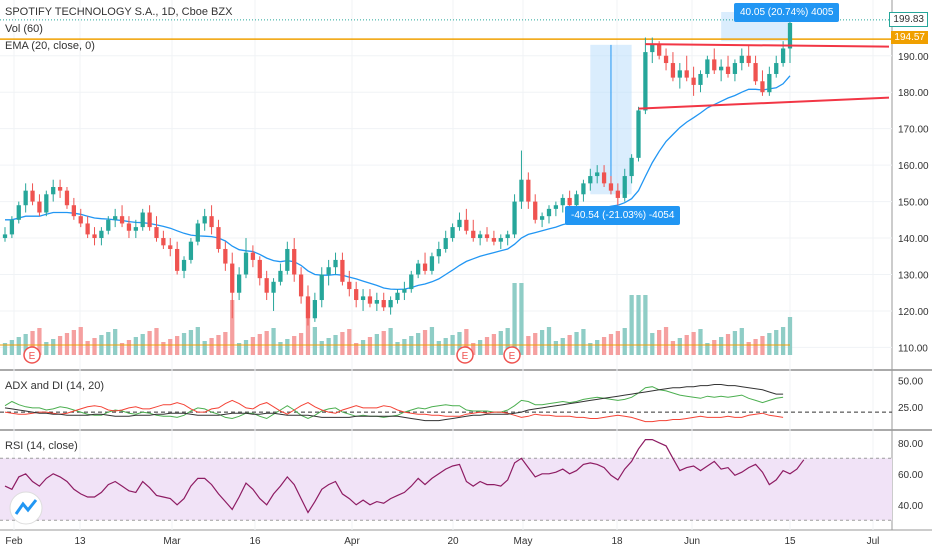 The image size is (932, 550). What do you see at coordinates (913, 130) in the screenshot?
I see `price-tick-label: 170.00` at bounding box center [913, 130].